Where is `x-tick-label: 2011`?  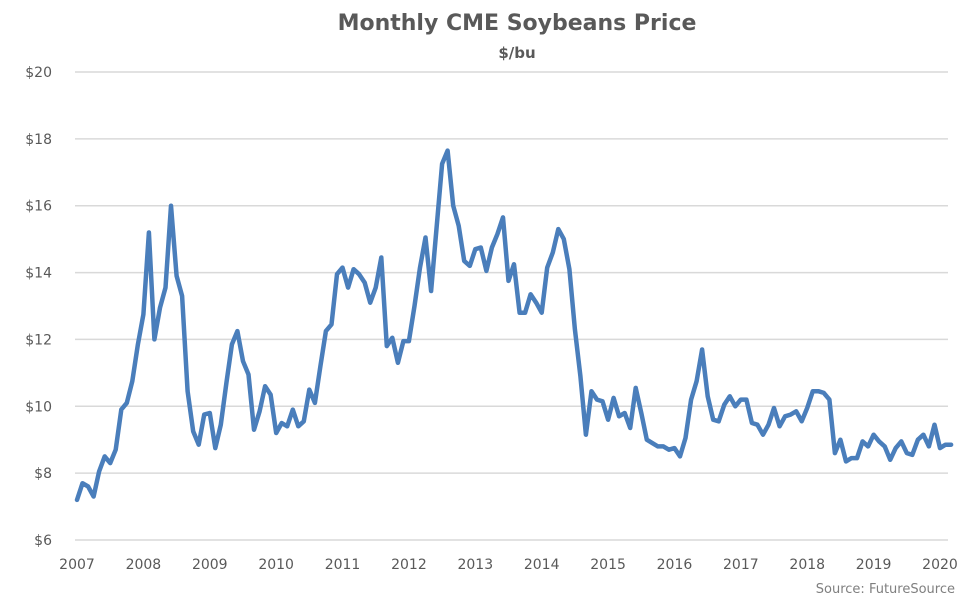
x-tick-label: 2011 is located at coordinates (343, 565).